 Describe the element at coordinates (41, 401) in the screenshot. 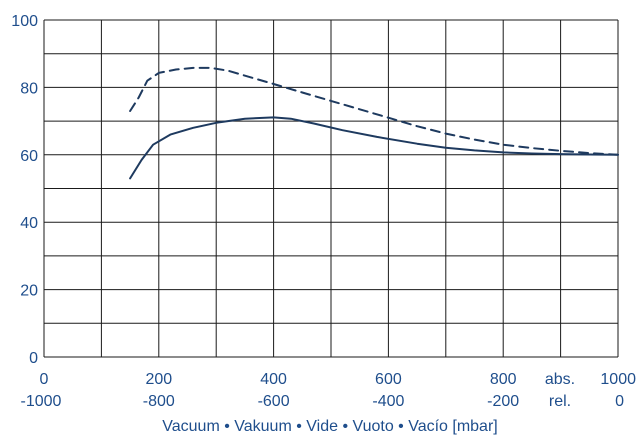

I see `x-tick-label-rel: -1000` at that location.